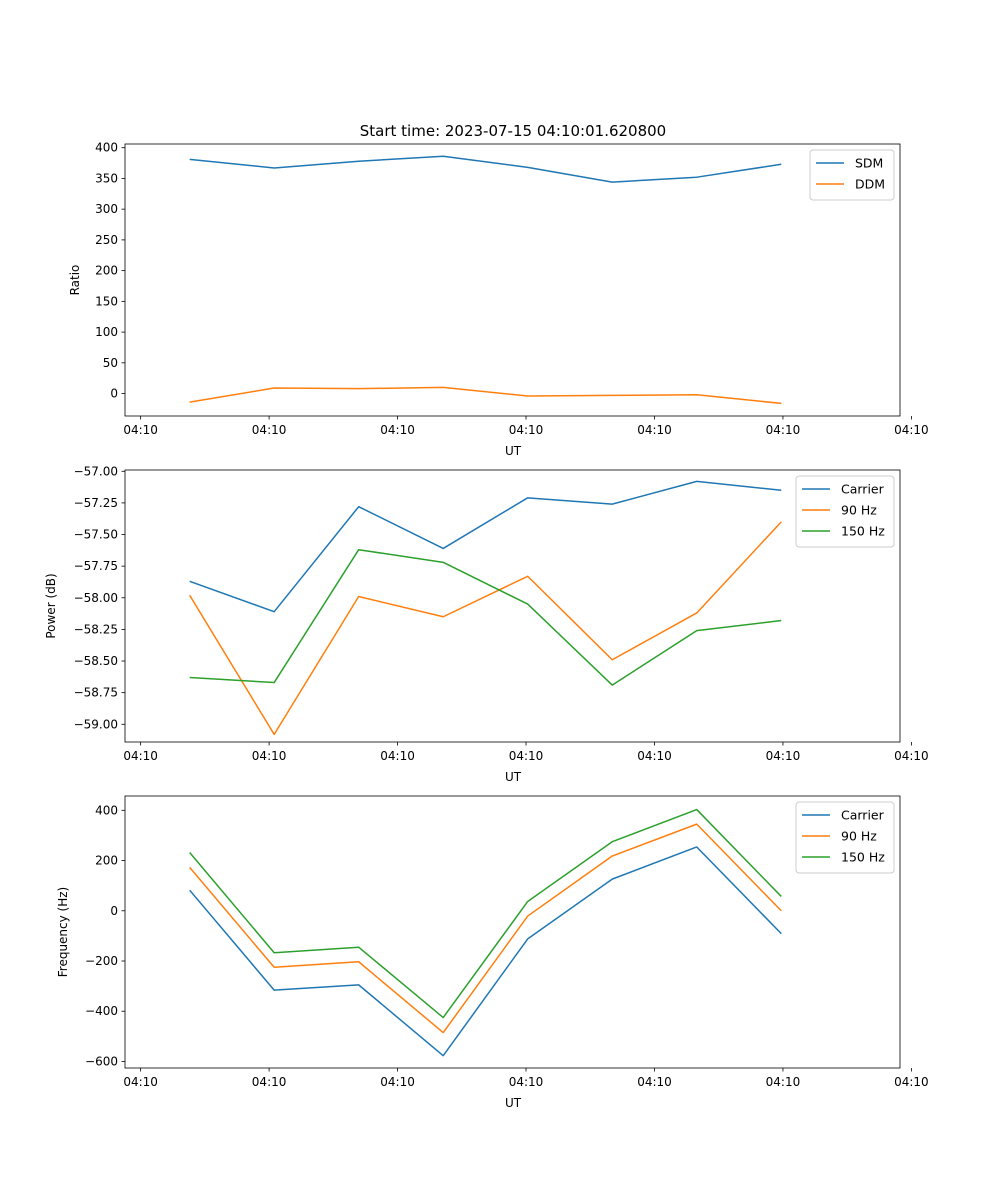 The image size is (1000, 1200). I want to click on y-tick-label: −57.25, so click(96, 503).